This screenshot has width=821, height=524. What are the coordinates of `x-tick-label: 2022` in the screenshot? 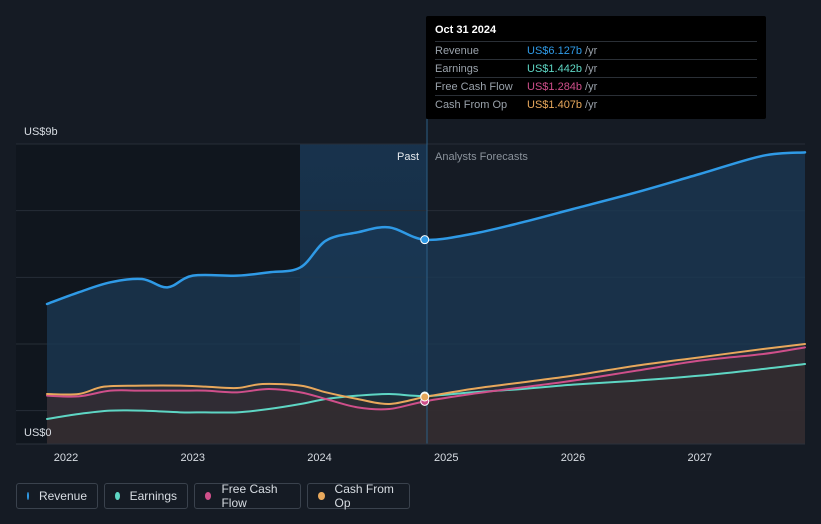 It's located at (66, 458).